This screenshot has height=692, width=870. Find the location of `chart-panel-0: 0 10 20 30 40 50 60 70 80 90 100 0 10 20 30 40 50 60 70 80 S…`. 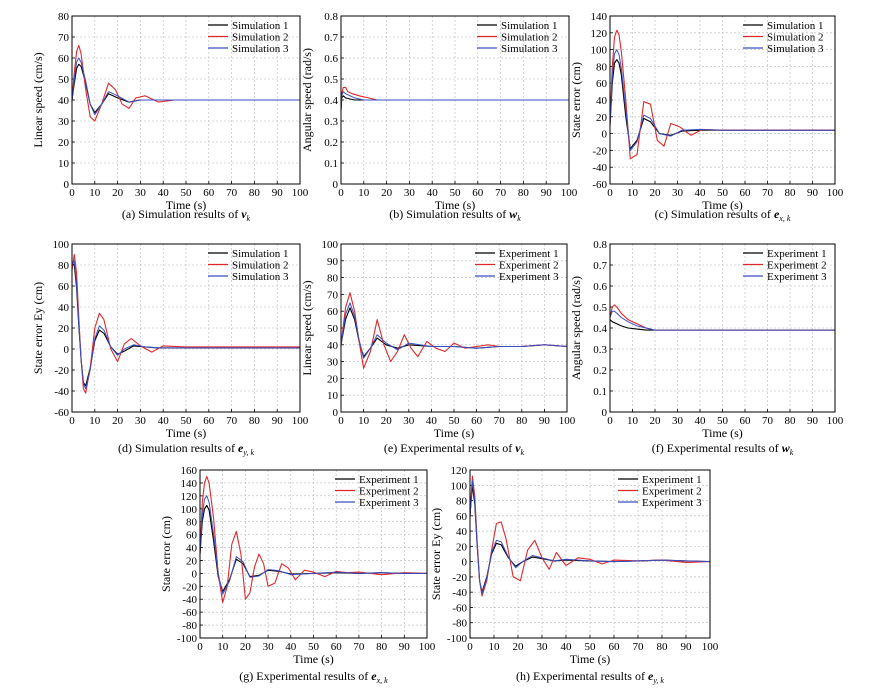

chart-panel-0: 0 10 20 30 40 50 60 70 80 90 100 0 10 20 30 40 50 60 70 80 S… is located at coordinates (170, 117).